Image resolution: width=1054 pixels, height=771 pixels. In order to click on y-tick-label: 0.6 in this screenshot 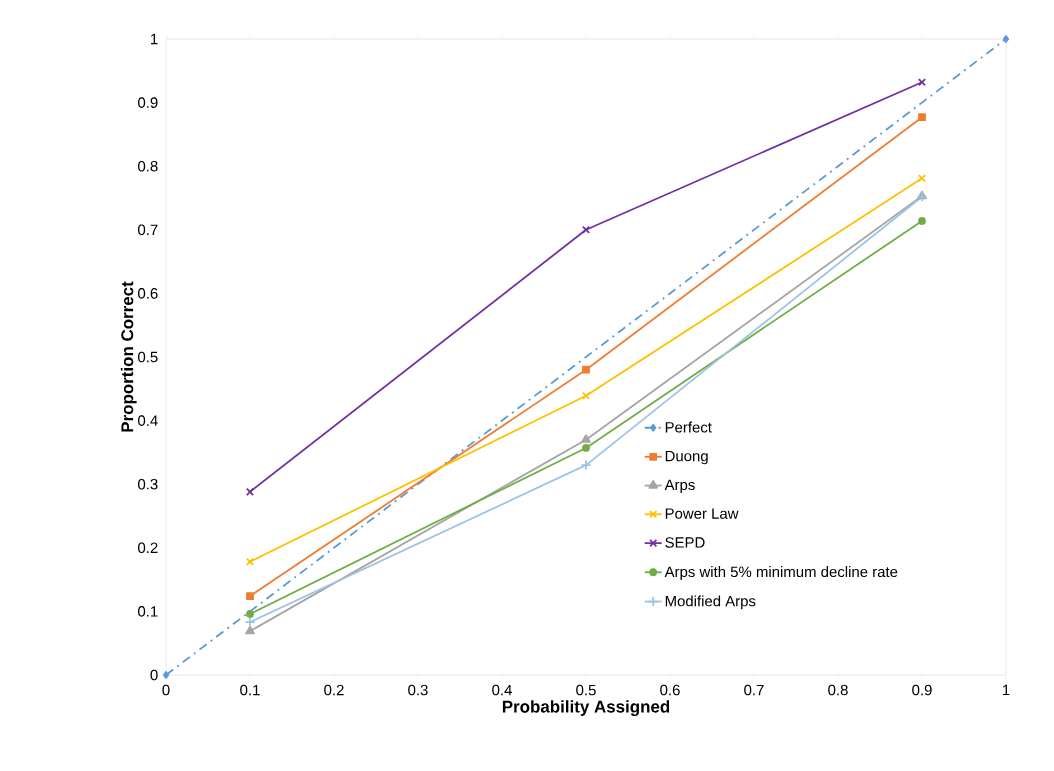, I will do `click(148, 293)`.